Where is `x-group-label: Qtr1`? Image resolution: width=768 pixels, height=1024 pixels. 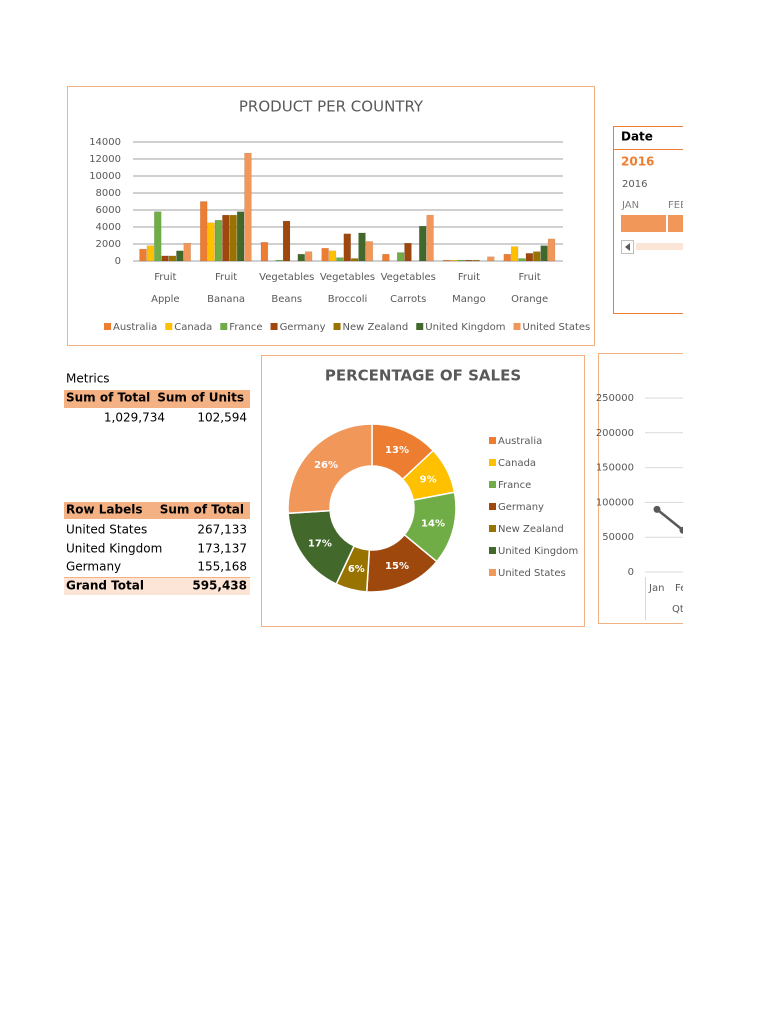 x-group-label: Qtr1 is located at coordinates (683, 609).